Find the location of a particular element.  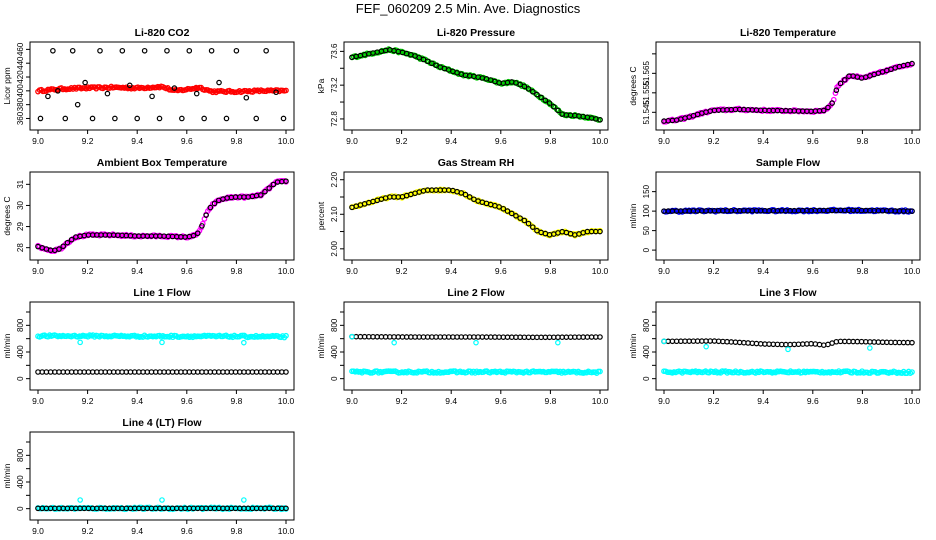

y-tick-label: 28 is located at coordinates (20, 247).